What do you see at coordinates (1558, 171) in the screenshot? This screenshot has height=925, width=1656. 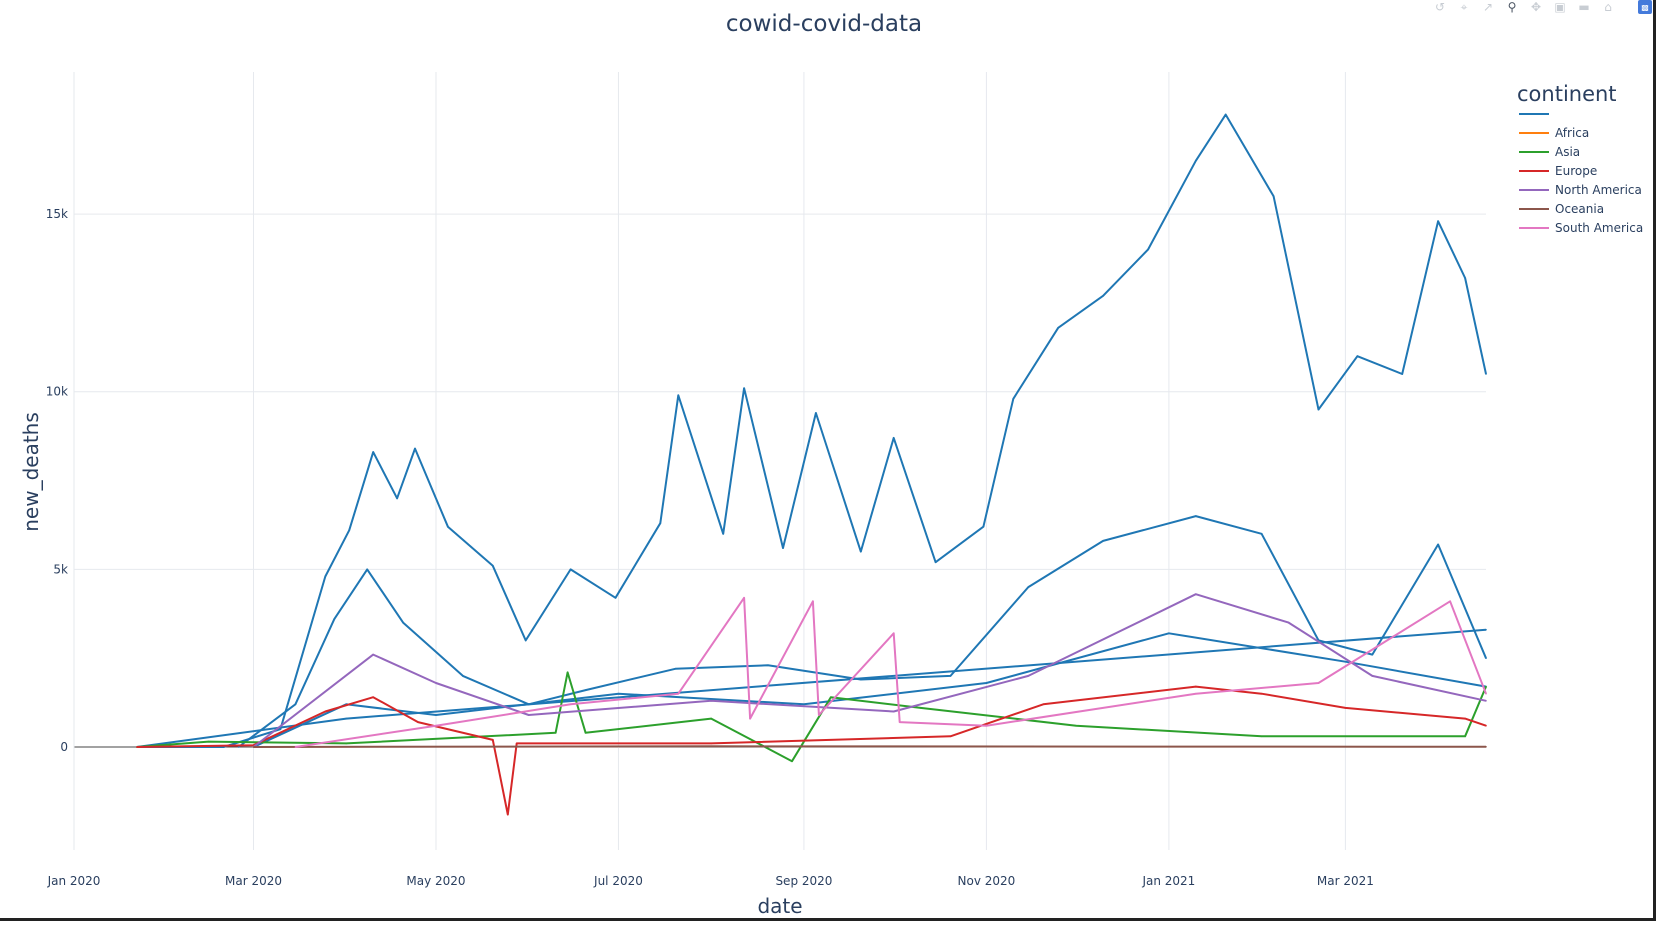 I see `legend-item: Europe` at bounding box center [1558, 171].